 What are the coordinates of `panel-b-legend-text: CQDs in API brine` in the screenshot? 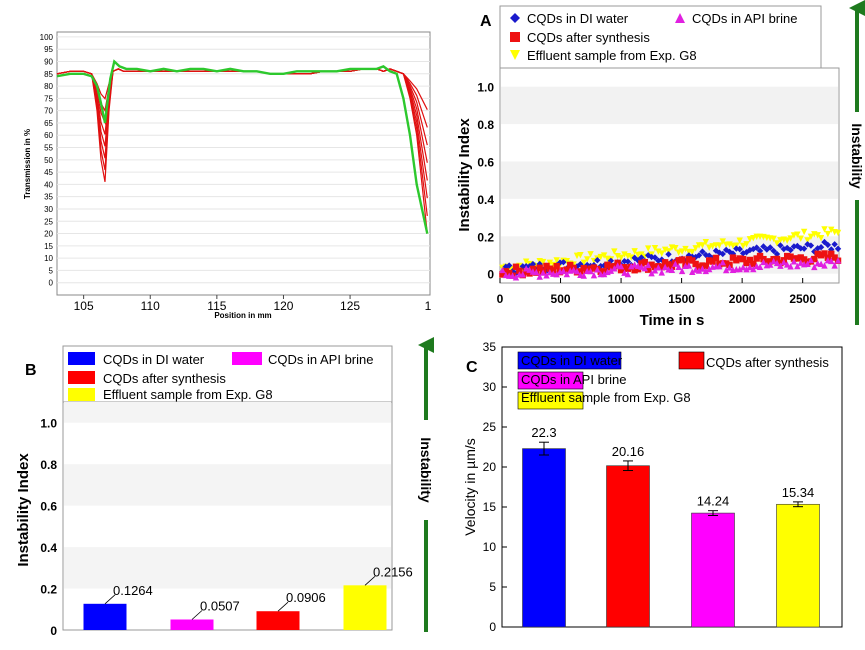 It's located at (321, 359).